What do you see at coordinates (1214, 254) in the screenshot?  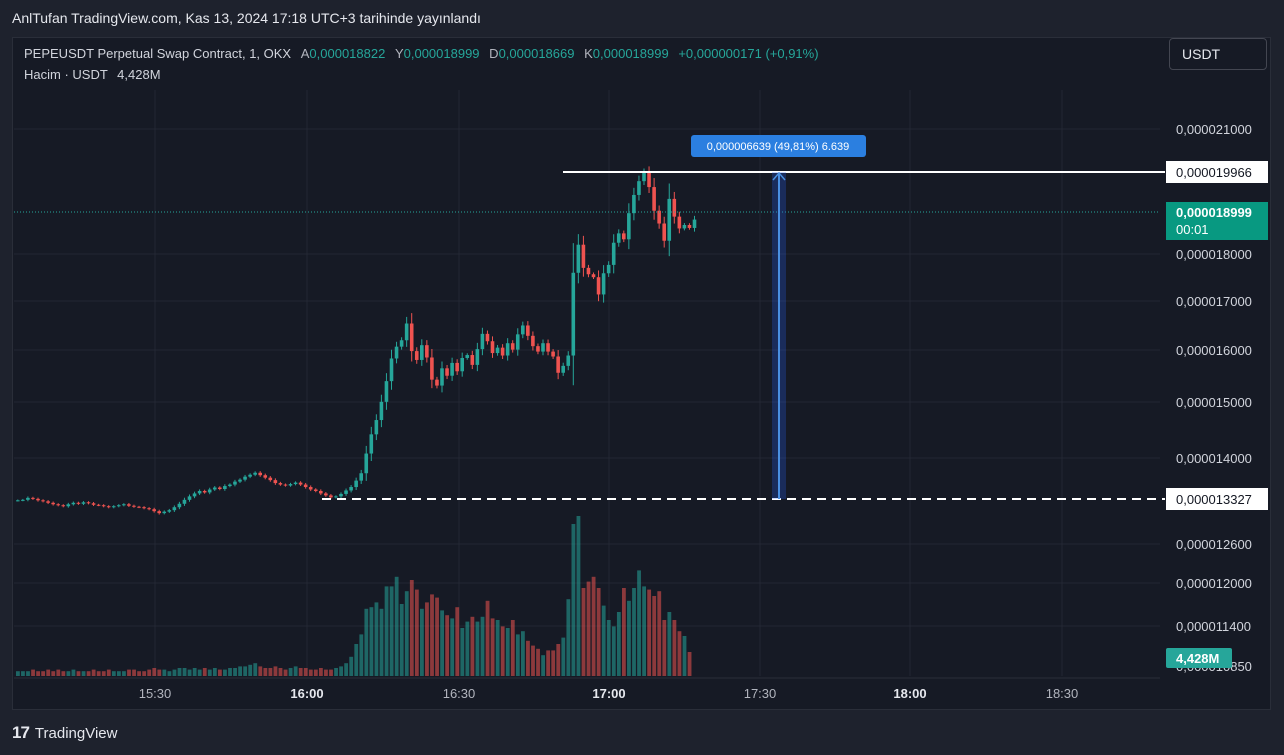 I see `price-axis-label: 0,000018000` at bounding box center [1214, 254].